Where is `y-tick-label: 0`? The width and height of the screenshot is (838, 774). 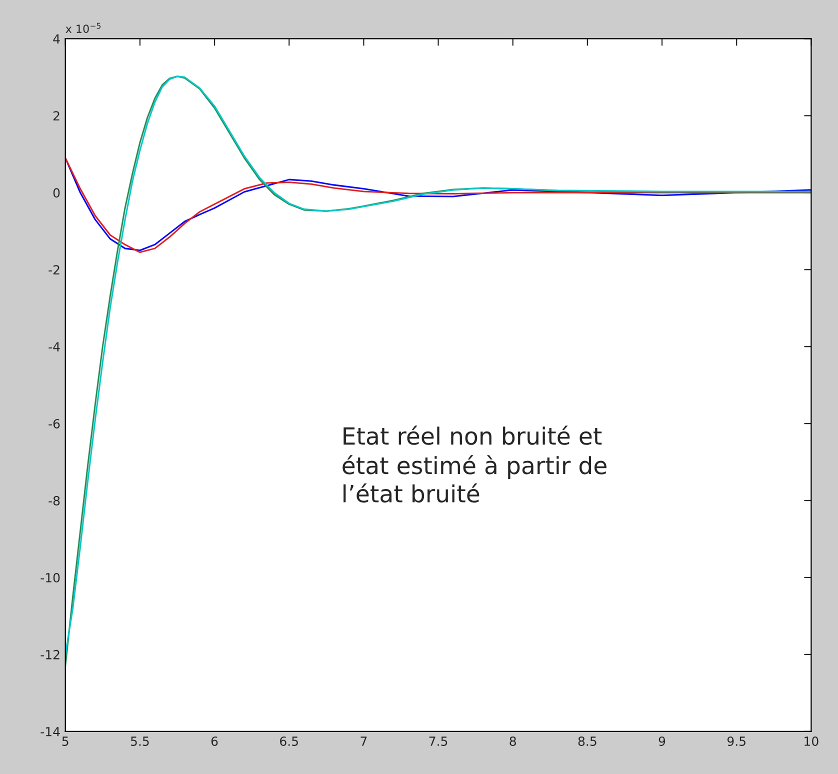
y-tick-label: 0 is located at coordinates (56, 193).